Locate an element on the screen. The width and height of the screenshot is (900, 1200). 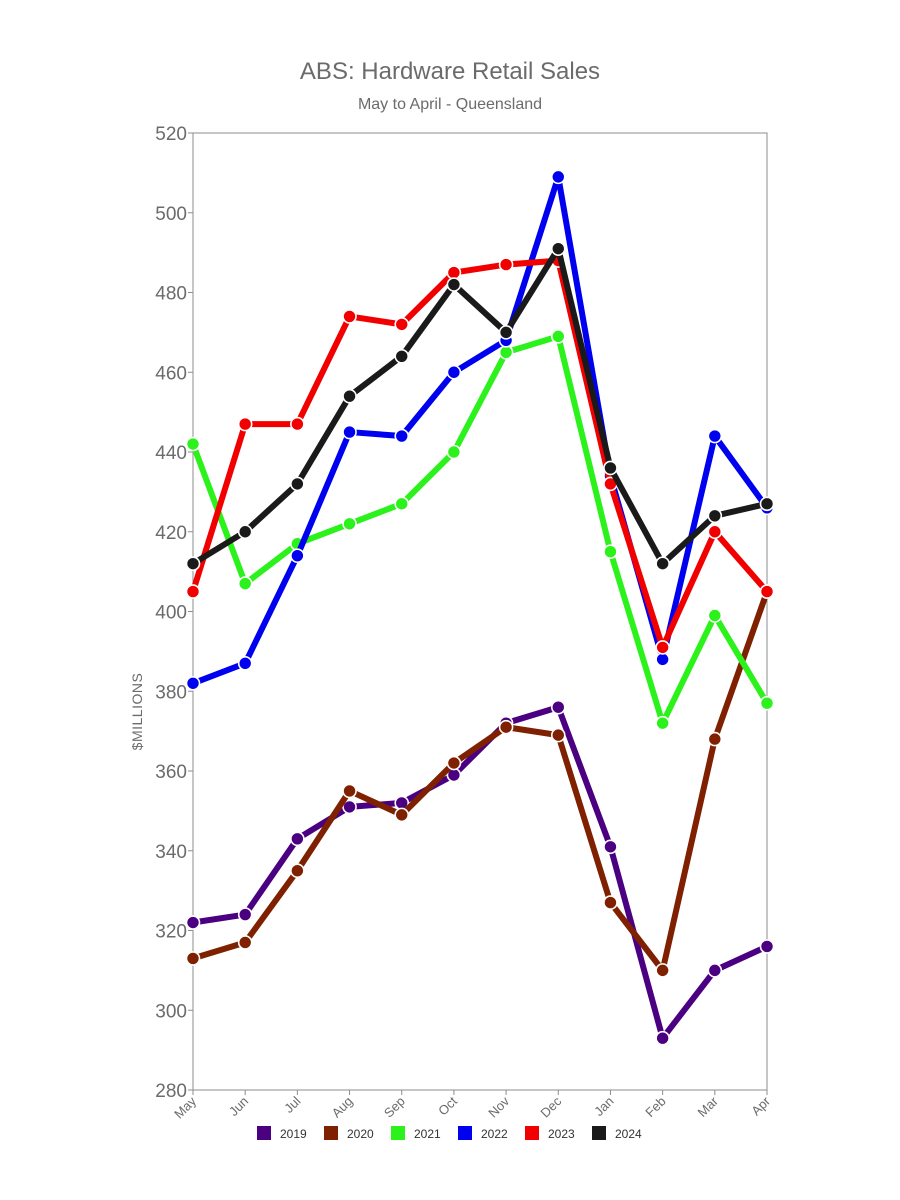
legend-swatch-2022 is located at coordinates (465, 1133).